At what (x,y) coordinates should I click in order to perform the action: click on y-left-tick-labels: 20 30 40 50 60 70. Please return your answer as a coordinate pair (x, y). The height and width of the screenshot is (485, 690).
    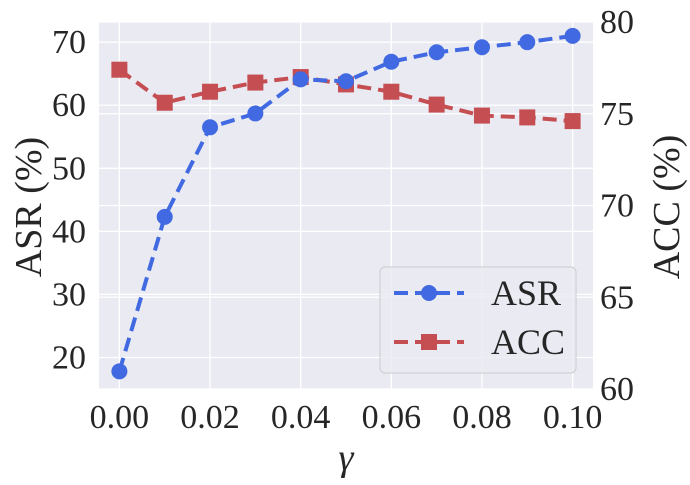
    Looking at the image, I should click on (69, 200).